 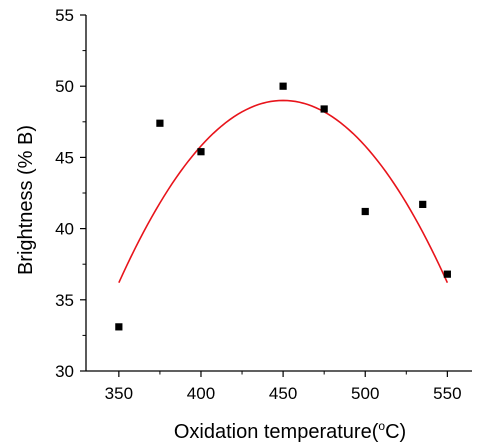 I want to click on y-axis-title: Brightness (% B), so click(x=26, y=200).